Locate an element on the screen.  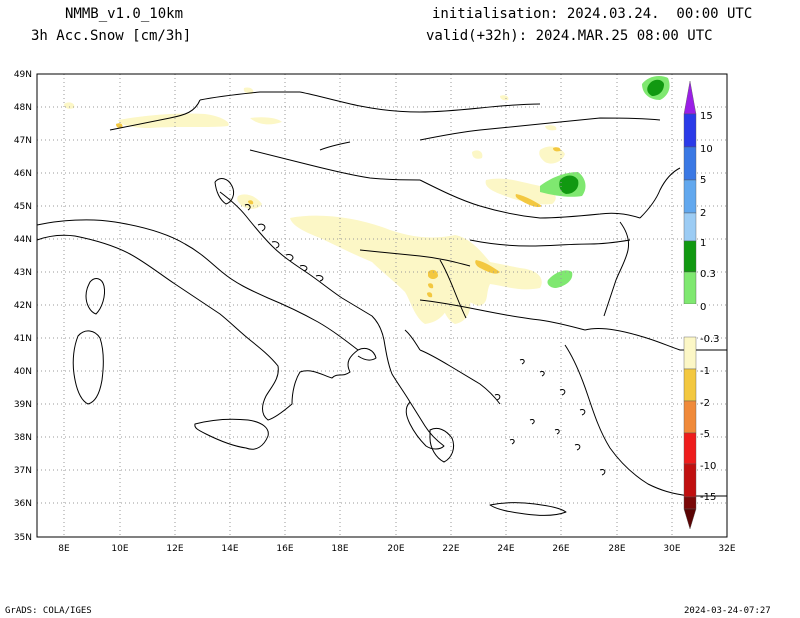
colorbar-swatch-neg15 is located at coordinates (690, 503).